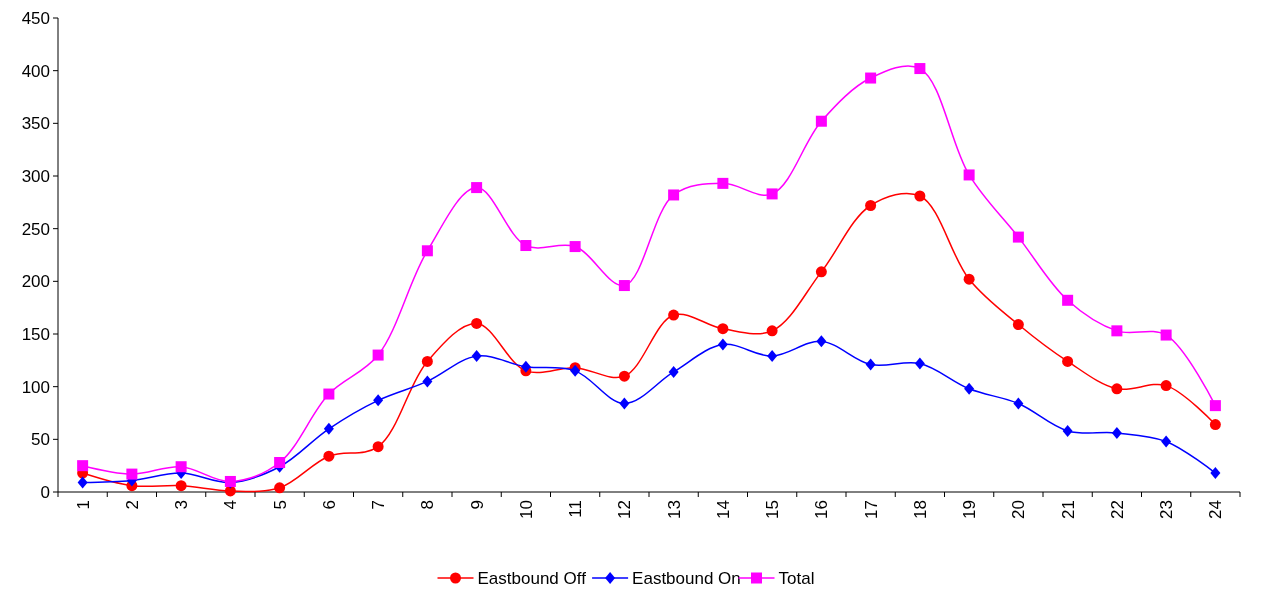 This screenshot has height=592, width=1265. I want to click on x-tick-label: 9, so click(477, 505).